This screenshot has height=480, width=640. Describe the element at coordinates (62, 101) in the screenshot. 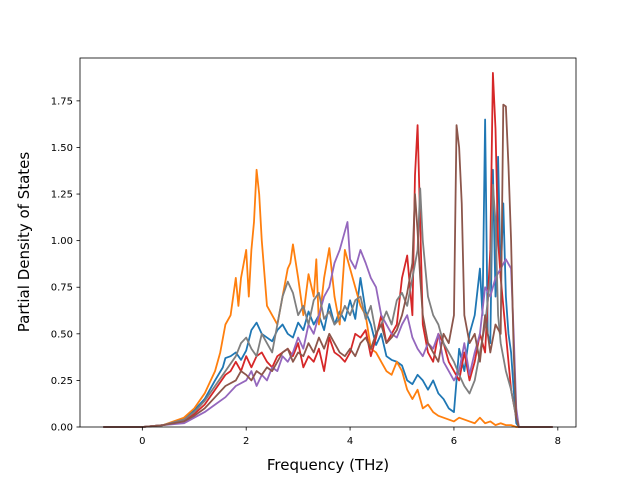

I see `y-tick-label: 1.75` at that location.